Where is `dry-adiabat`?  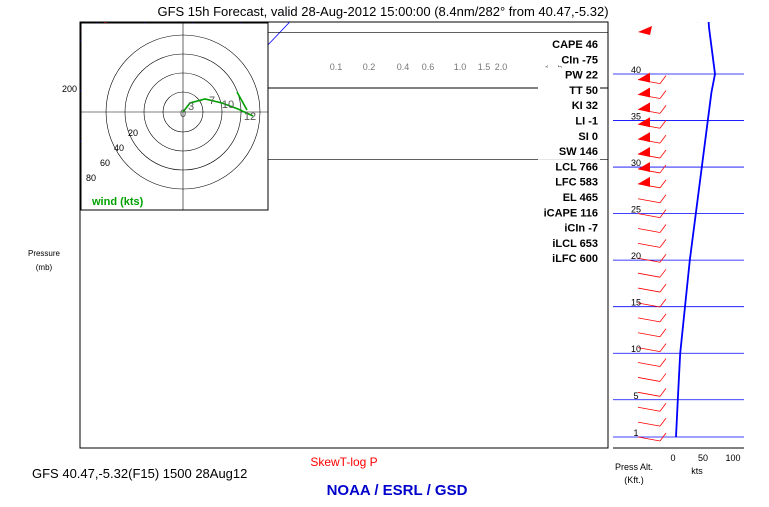
dry-adiabat is located at coordinates (29, 80).